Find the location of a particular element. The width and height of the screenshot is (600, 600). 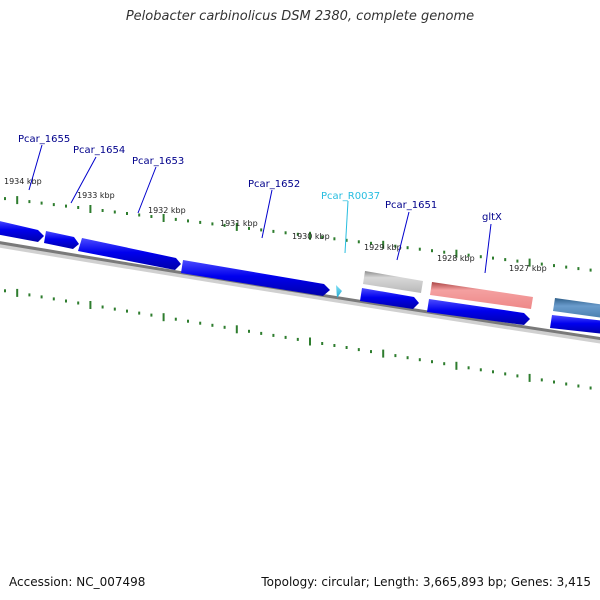

scale-ticks-upper is located at coordinates (298, 234).